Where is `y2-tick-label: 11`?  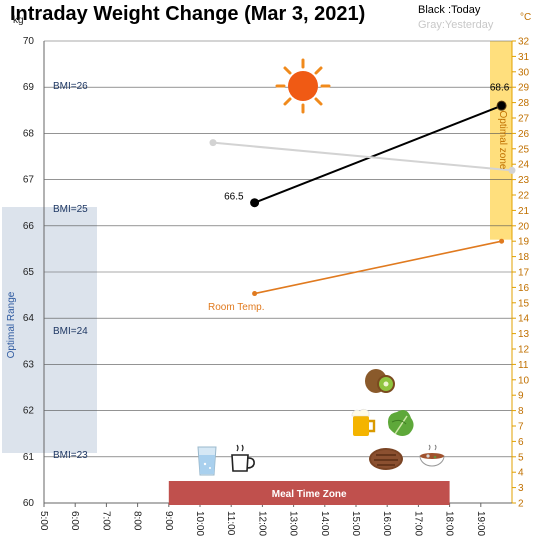 y2-tick-label: 11 is located at coordinates (523, 365).